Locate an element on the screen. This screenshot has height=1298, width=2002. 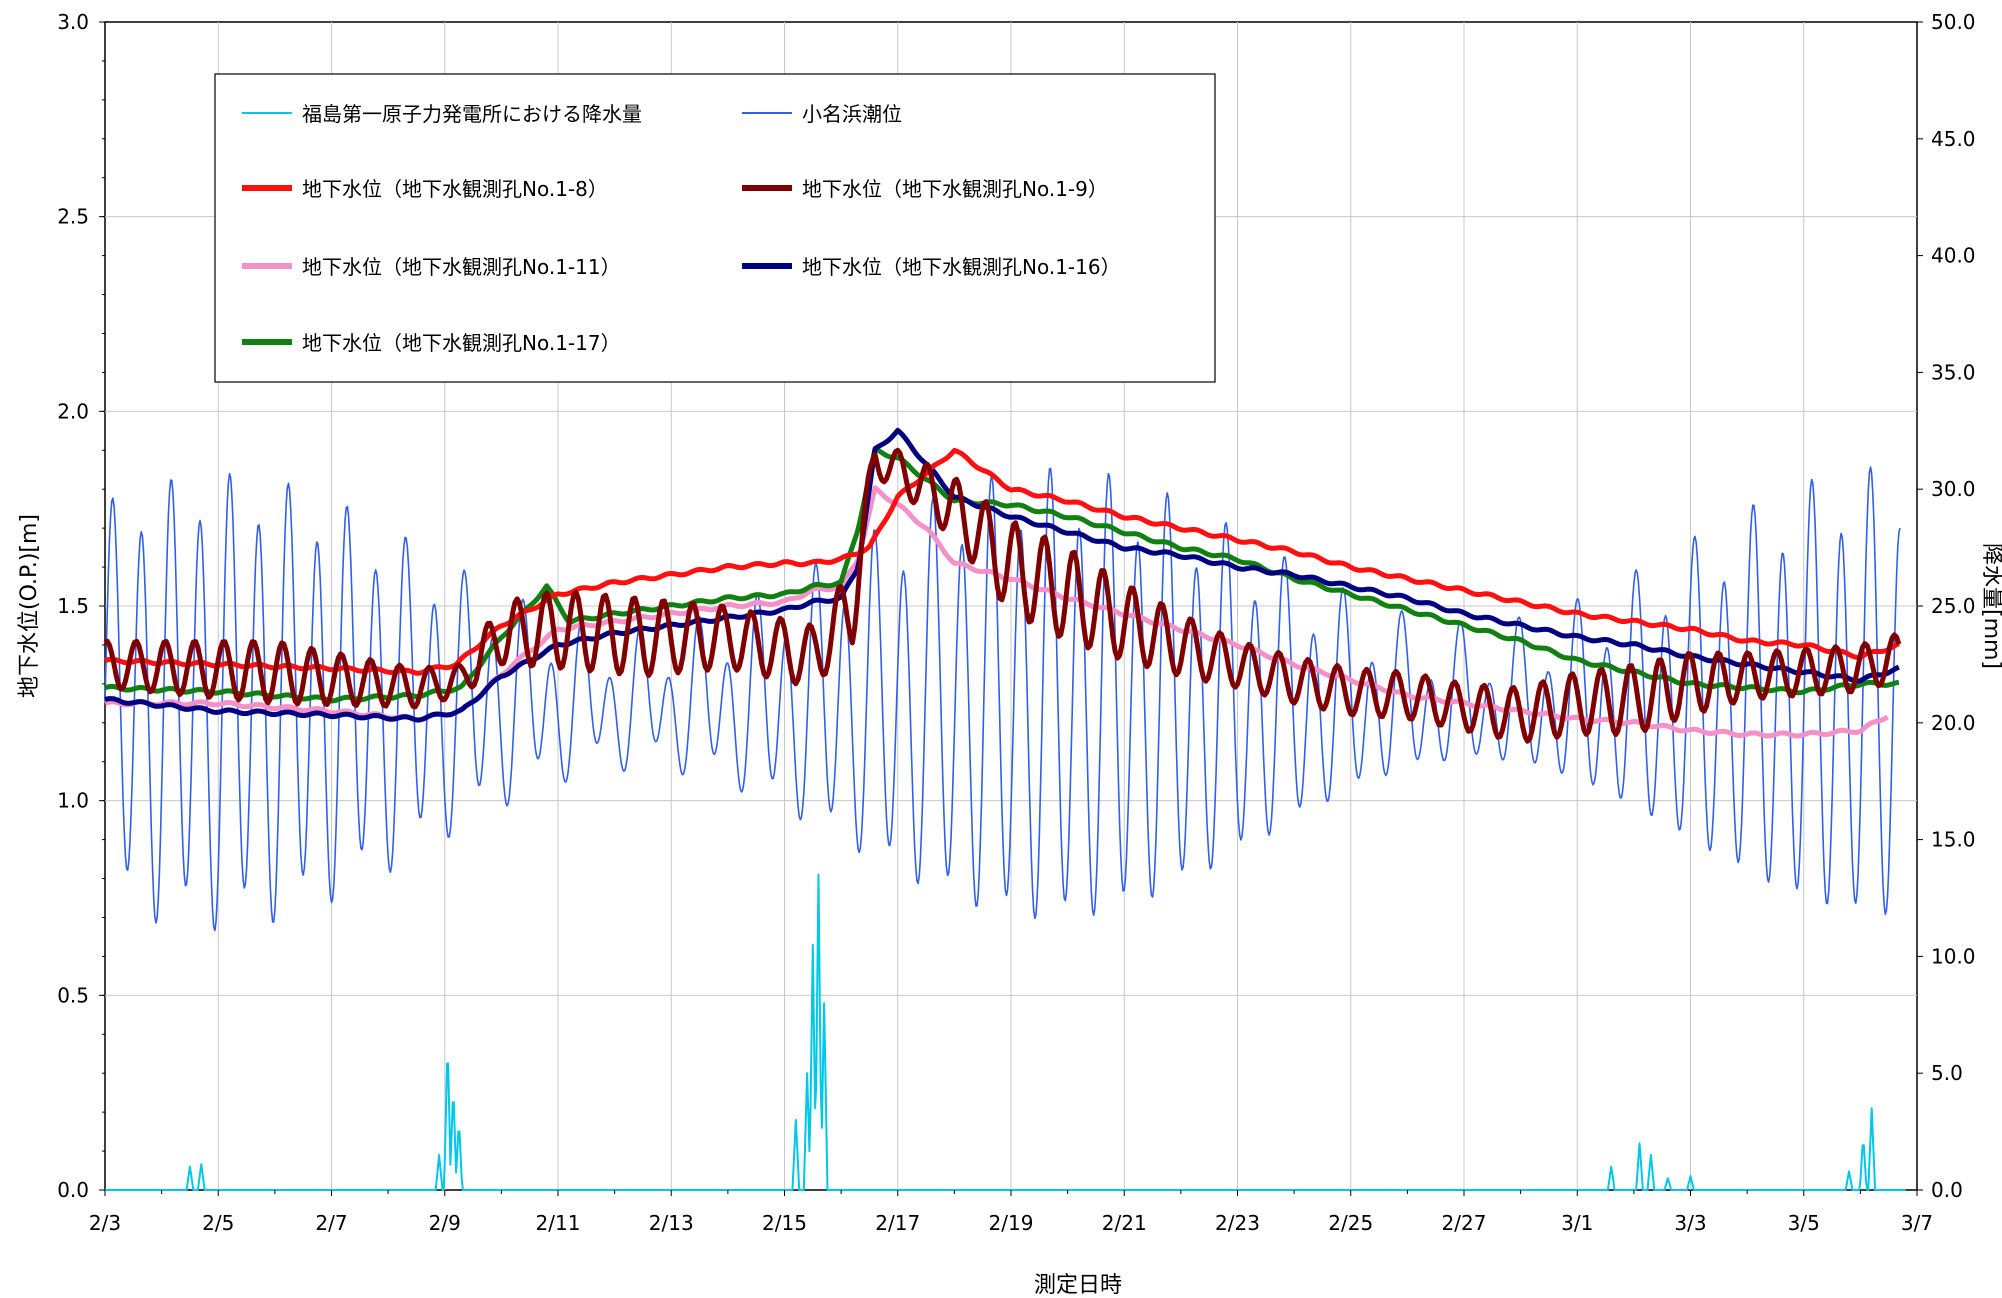
y-left-tick-label: 1.5 is located at coordinates (73, 606).